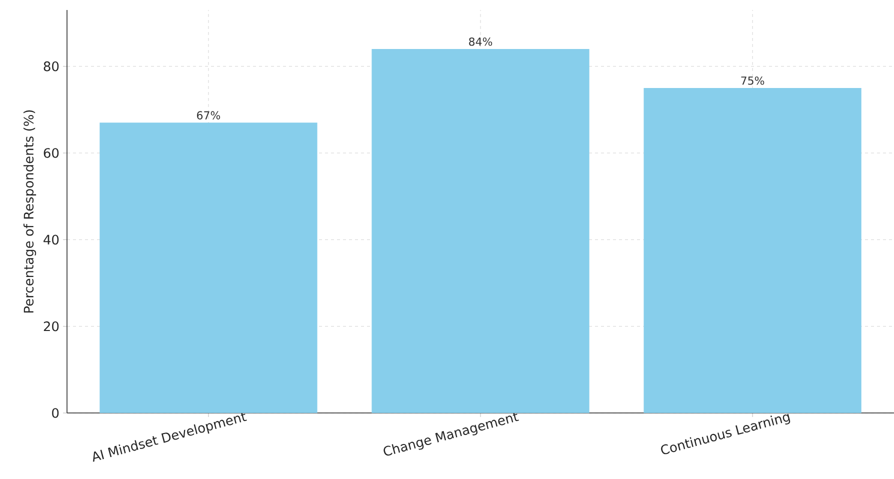  I want to click on data-label: 84%, so click(480, 41).